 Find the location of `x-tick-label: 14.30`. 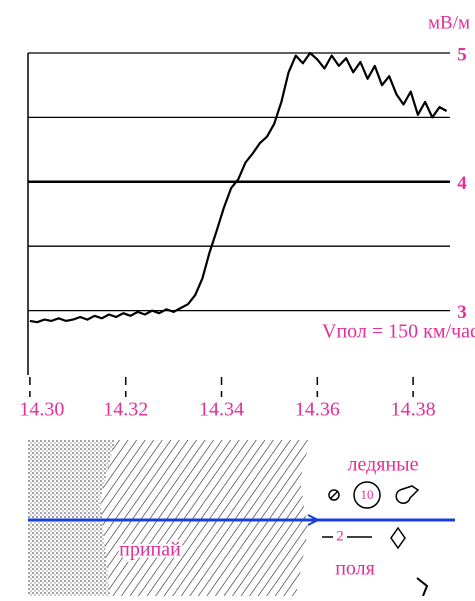

x-tick-label: 14.30 is located at coordinates (41, 410).